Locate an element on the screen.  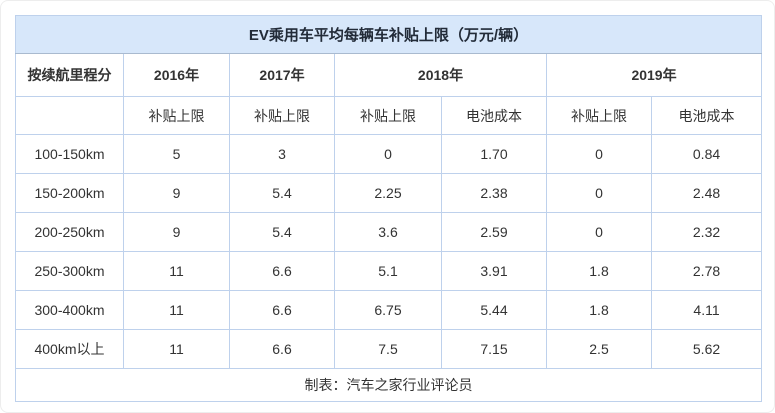
value-cell: 7.5 is located at coordinates (388, 349).